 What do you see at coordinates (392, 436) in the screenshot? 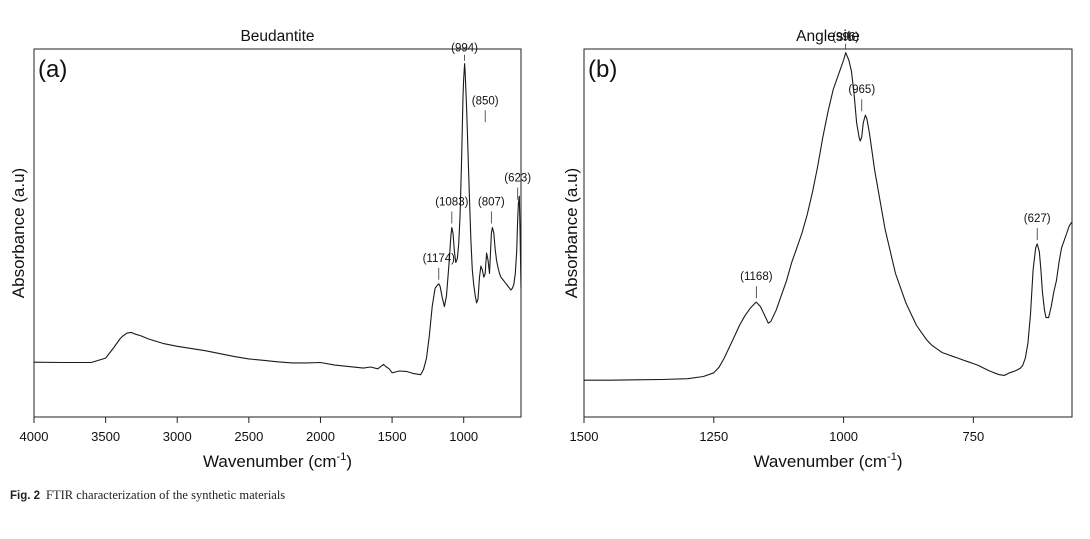
I see `panel-a-x-tick-label: 1500` at bounding box center [392, 436].